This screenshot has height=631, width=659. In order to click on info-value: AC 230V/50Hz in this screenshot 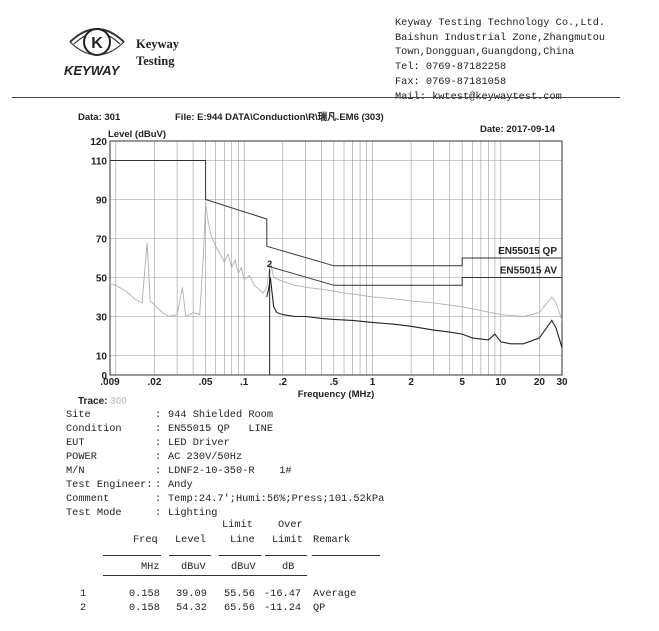, I will do `click(205, 457)`.